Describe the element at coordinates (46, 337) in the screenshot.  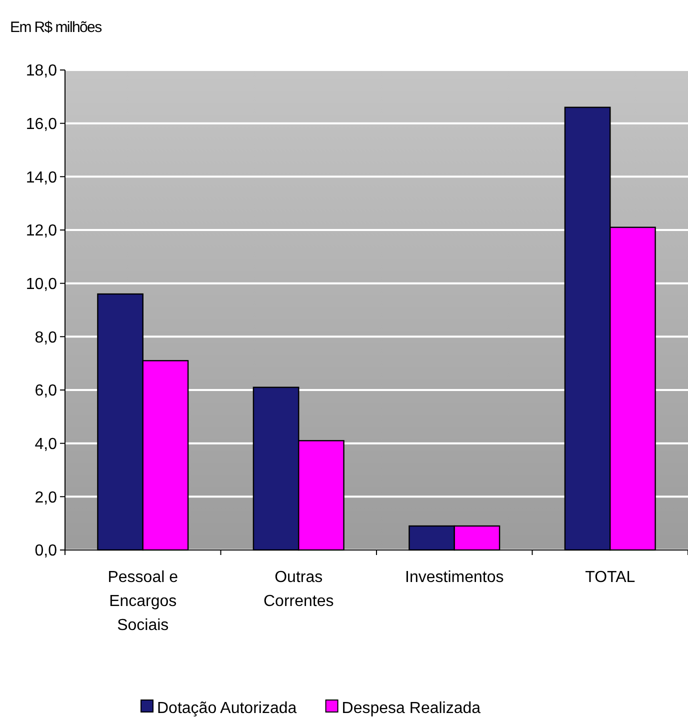
I see `y-tick-label: 8,0` at that location.